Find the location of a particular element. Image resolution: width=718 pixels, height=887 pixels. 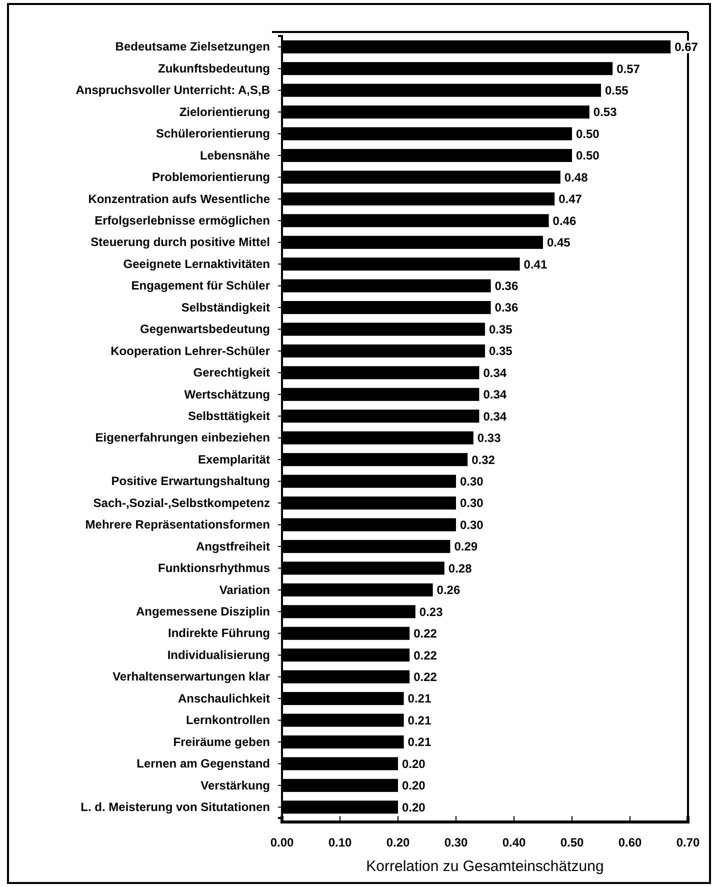

y-tick-label: Kooperation Lehrer-Schüler is located at coordinates (190, 351).